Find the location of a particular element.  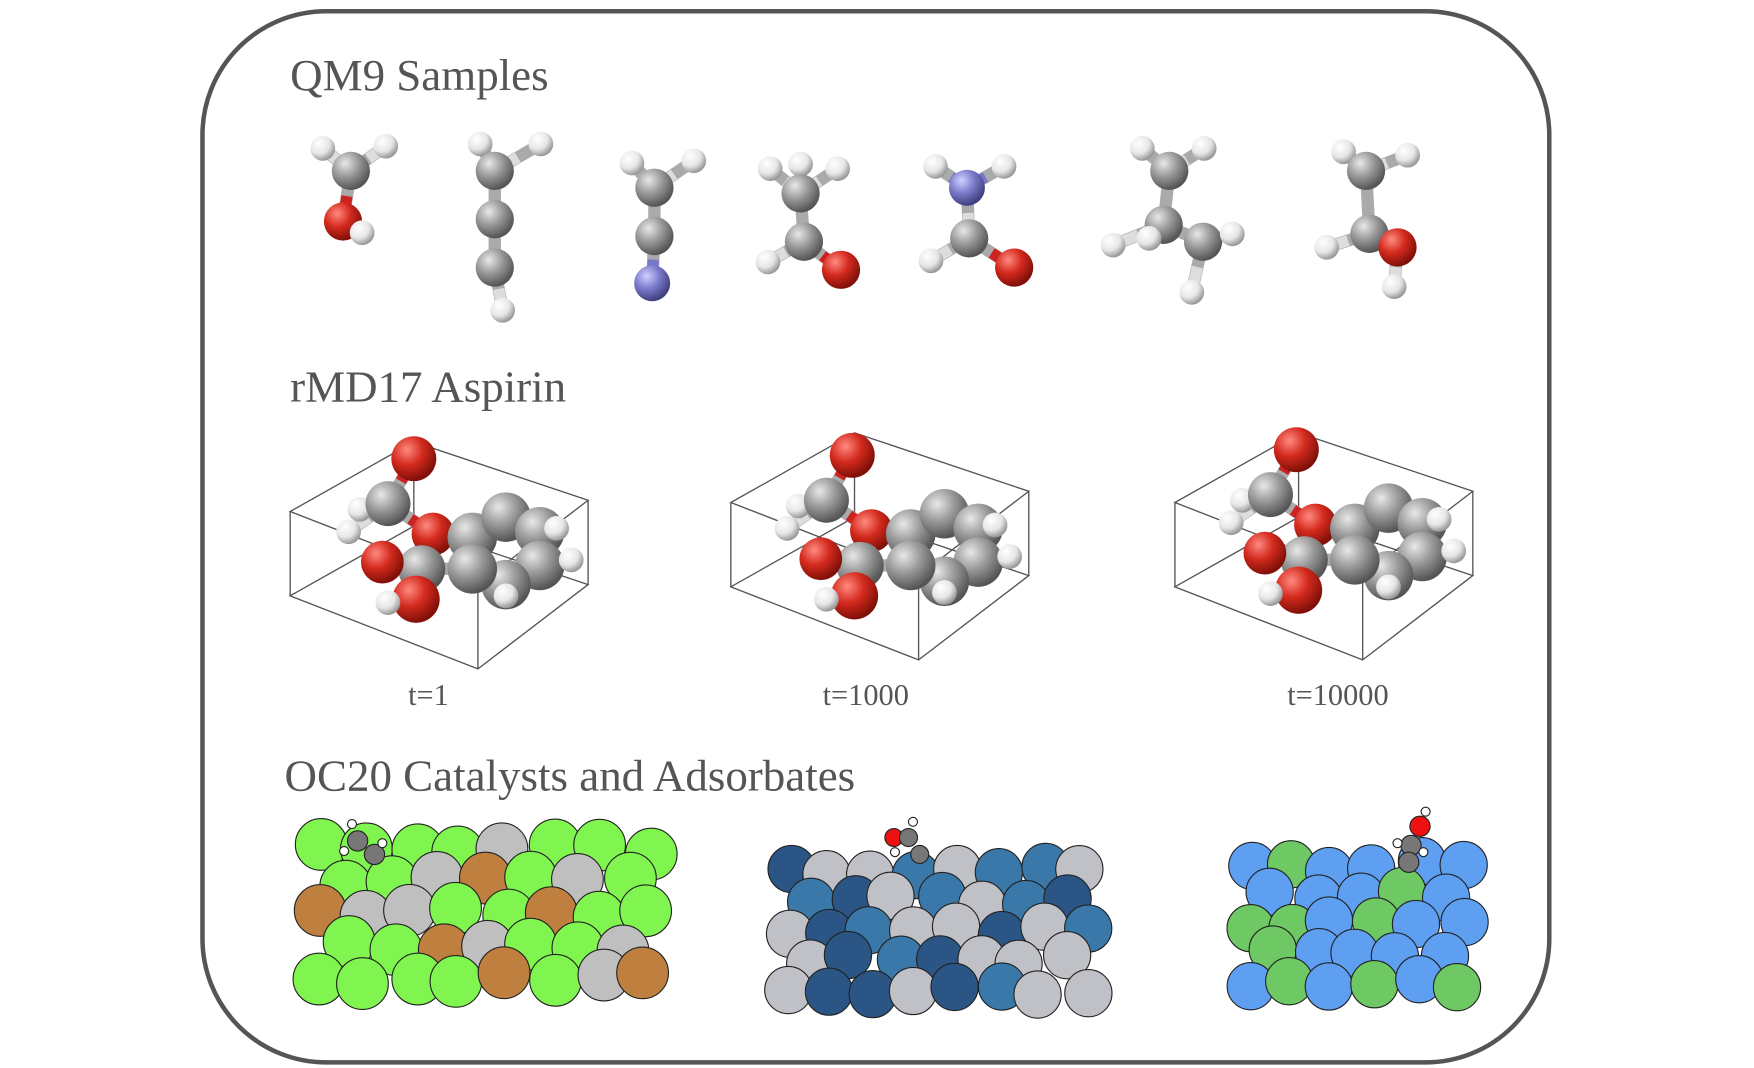

time-label: t=1000 is located at coordinates (866, 695).